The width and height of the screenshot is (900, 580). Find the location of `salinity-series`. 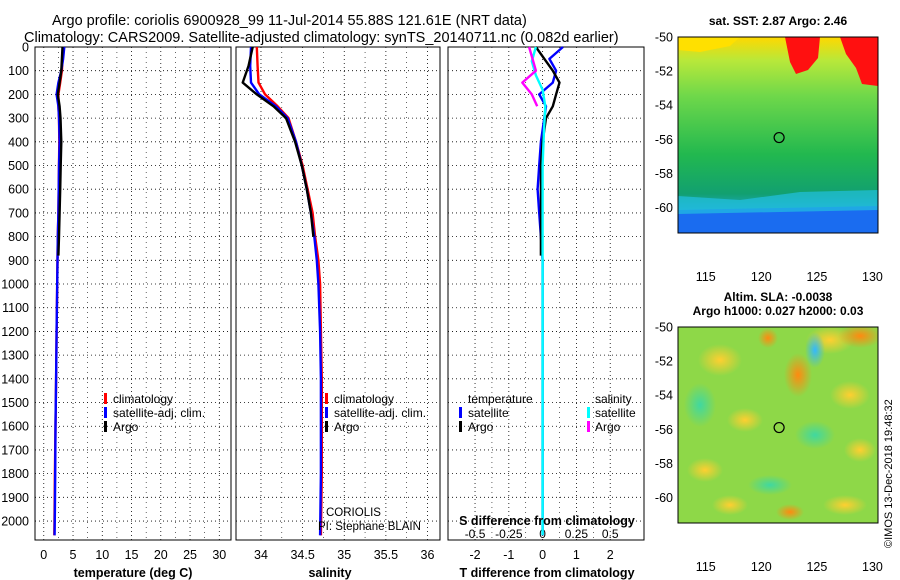

salinity-series is located at coordinates (282, 291).